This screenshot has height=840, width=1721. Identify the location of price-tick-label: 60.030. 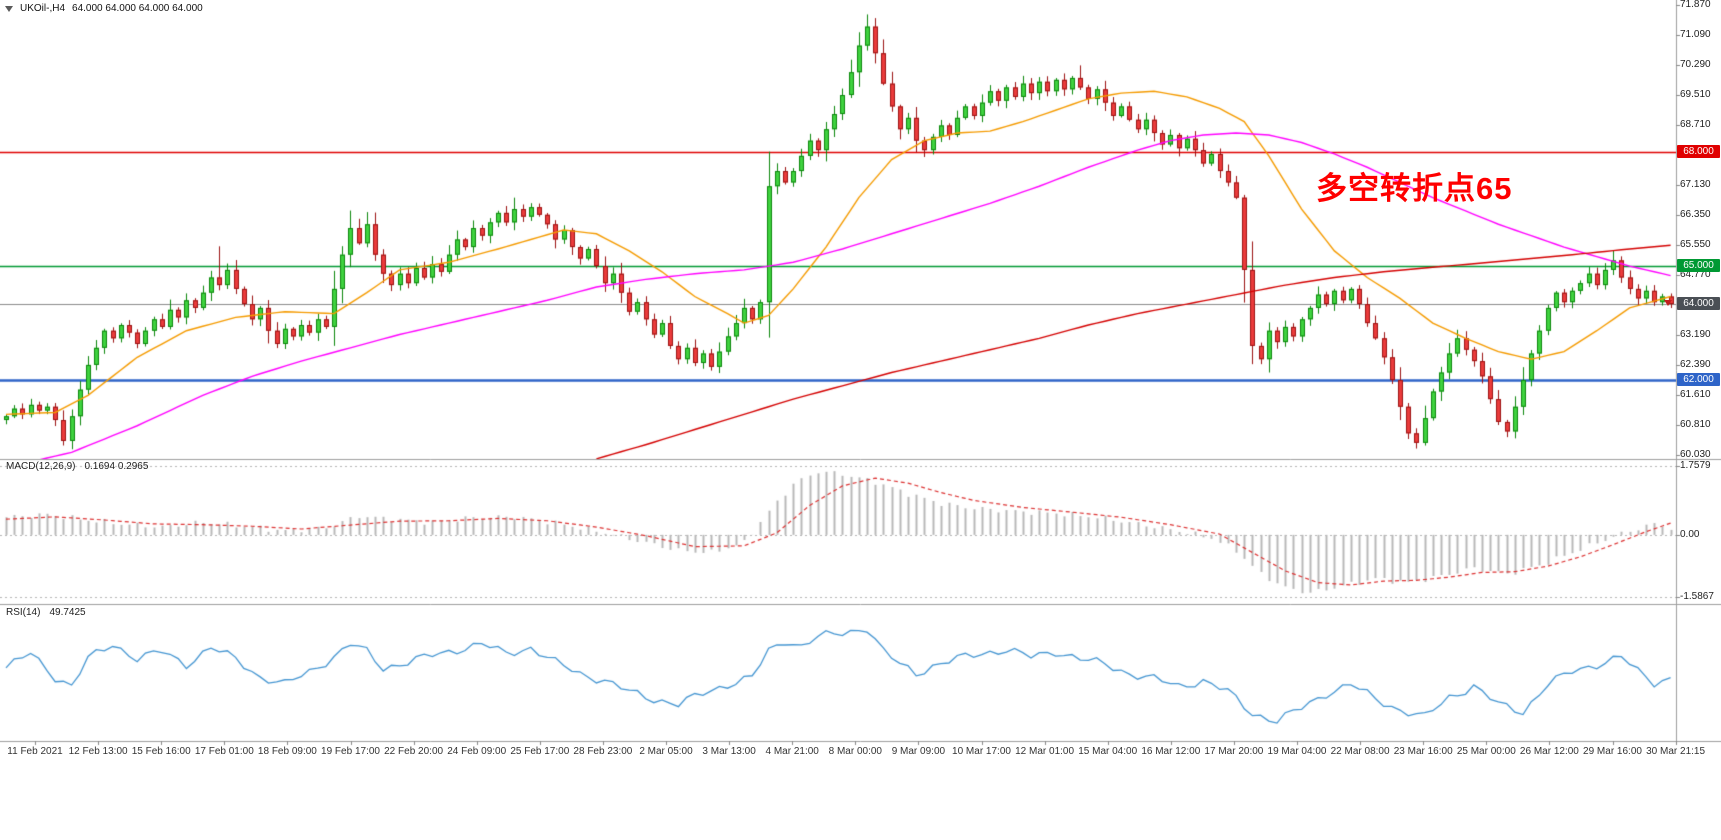
(1695, 454).